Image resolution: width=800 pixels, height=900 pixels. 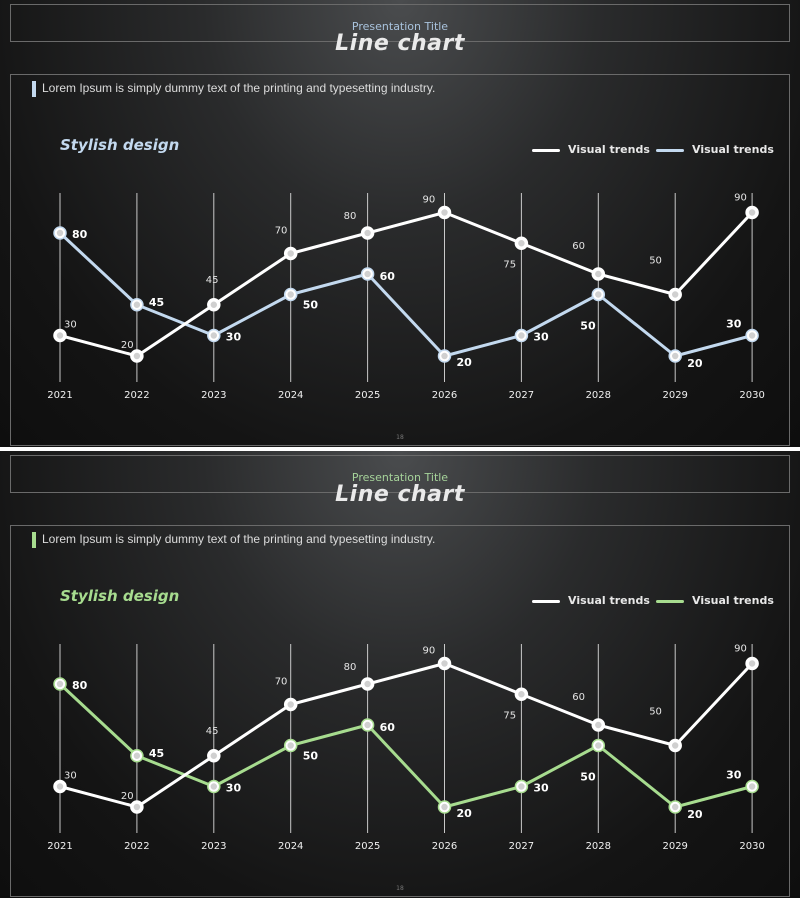 I want to click on slide-title: Line chart, so click(x=400, y=43).